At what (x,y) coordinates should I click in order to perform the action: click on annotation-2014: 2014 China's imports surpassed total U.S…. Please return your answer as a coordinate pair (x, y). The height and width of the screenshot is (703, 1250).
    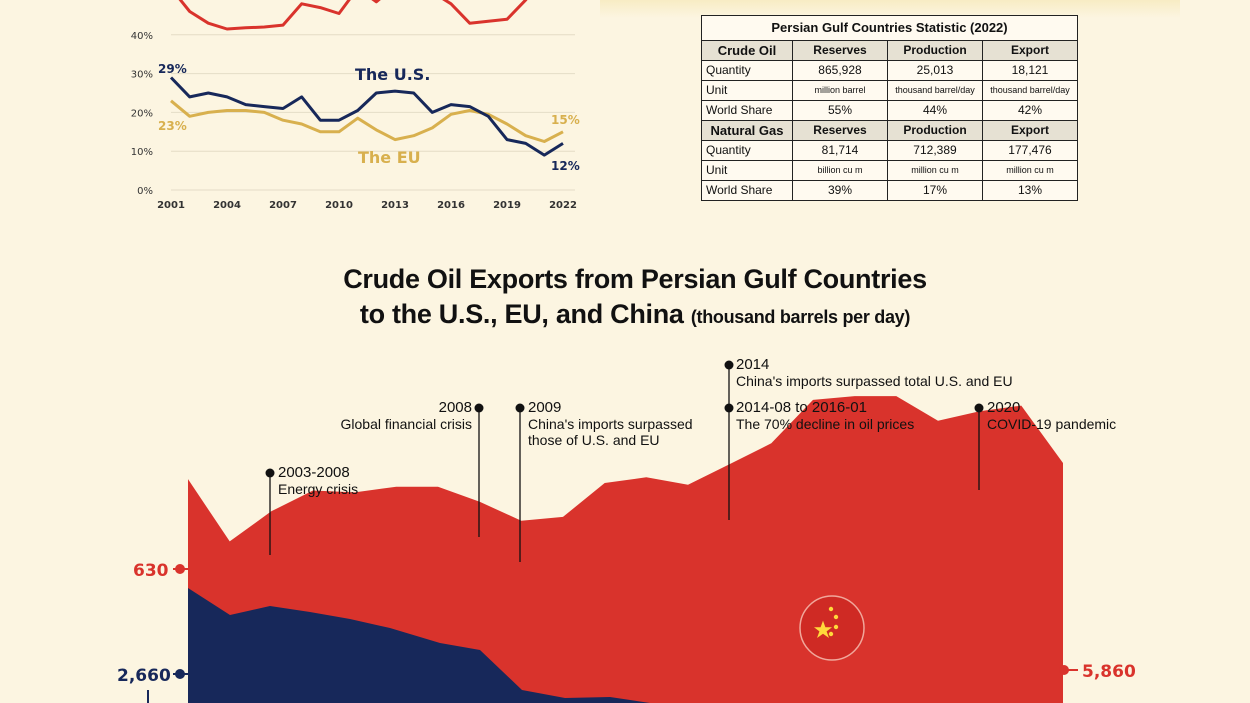
    Looking at the image, I should click on (874, 372).